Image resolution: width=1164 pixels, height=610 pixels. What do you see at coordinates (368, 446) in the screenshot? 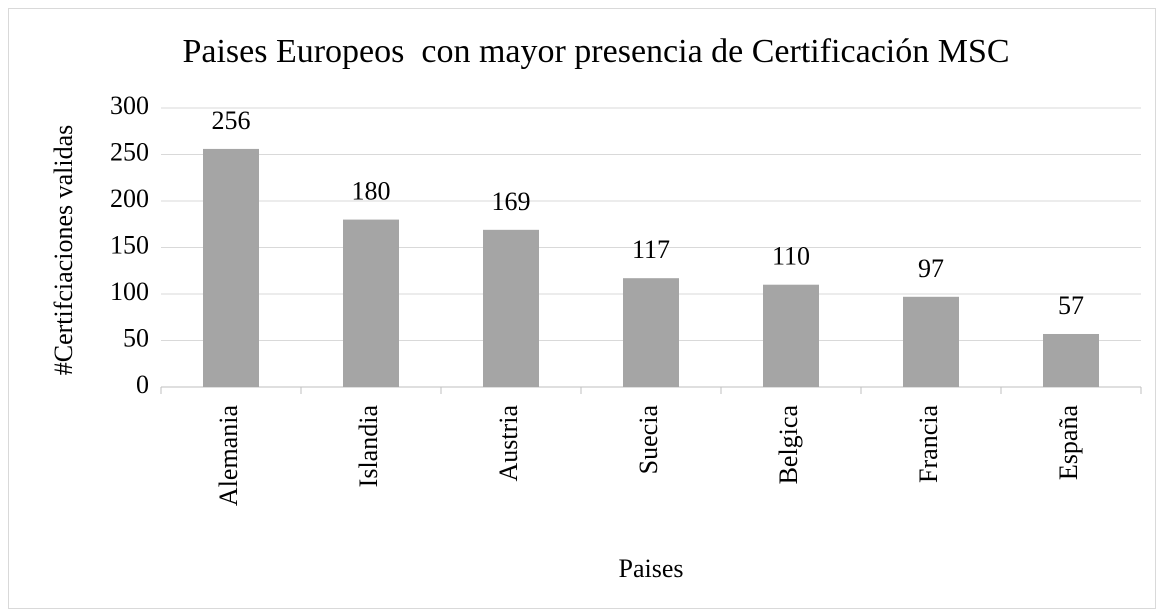
I see `x-tick-label: Islandia` at bounding box center [368, 446].